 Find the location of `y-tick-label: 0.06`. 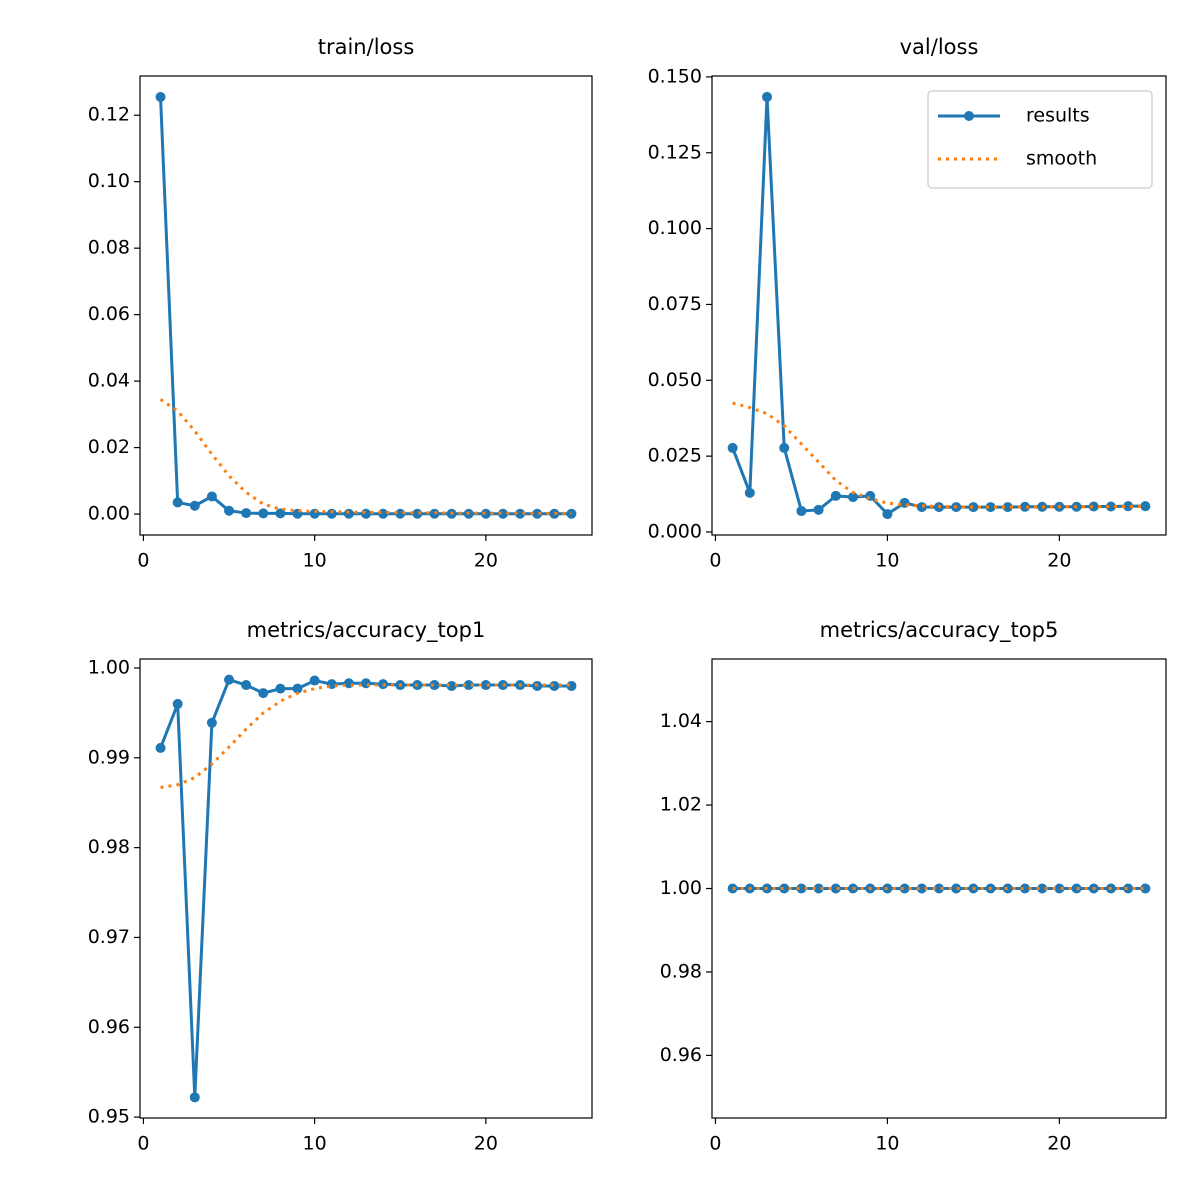

y-tick-label: 0.06 is located at coordinates (109, 314).